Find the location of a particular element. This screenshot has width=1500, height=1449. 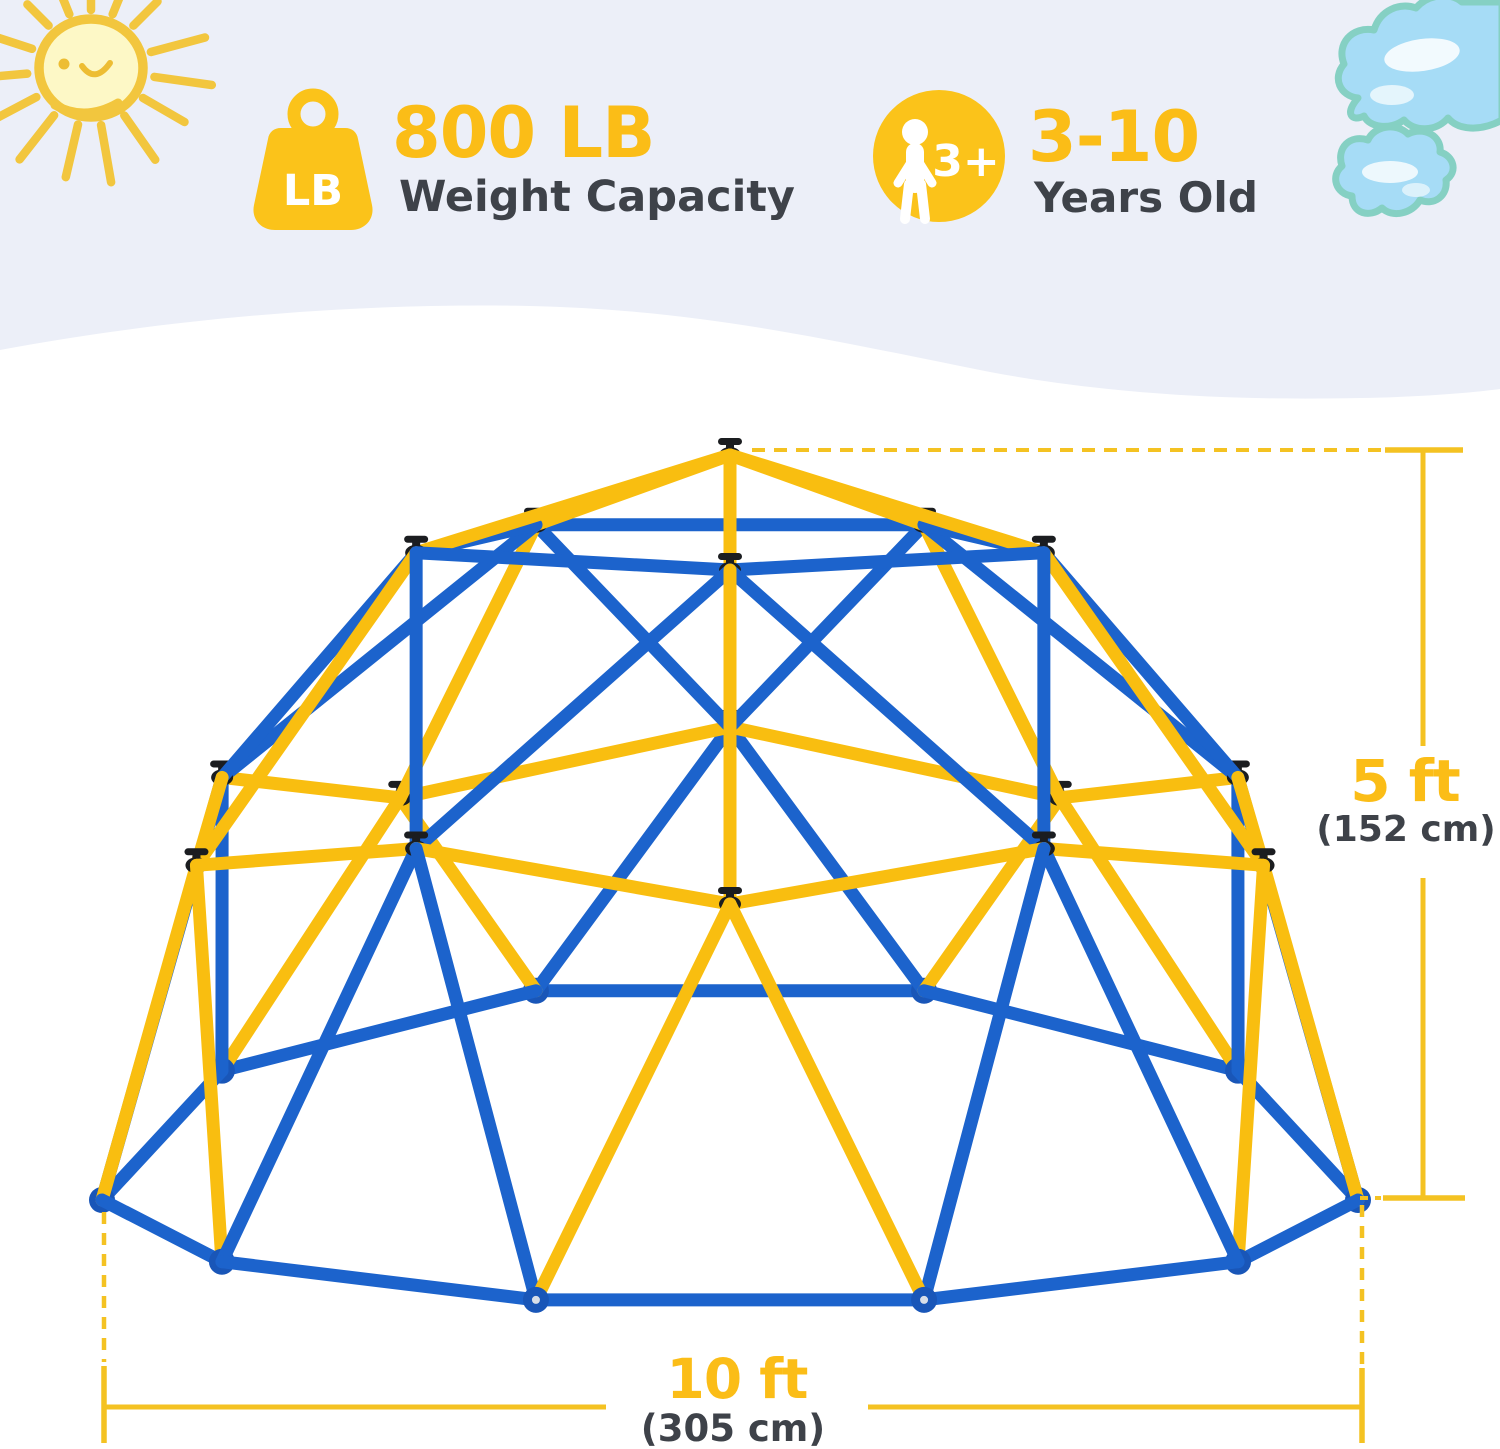

child-icon is located at coordinates (915, 171).